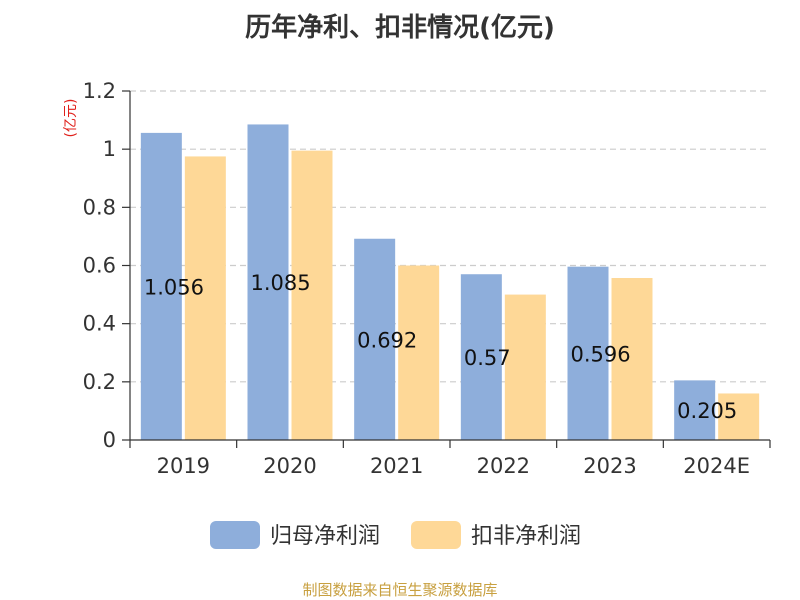 The image size is (800, 600). What do you see at coordinates (450, 458) in the screenshot?
I see `x-axis: 2019 2020 2021 2022 2023 2024E` at bounding box center [450, 458].